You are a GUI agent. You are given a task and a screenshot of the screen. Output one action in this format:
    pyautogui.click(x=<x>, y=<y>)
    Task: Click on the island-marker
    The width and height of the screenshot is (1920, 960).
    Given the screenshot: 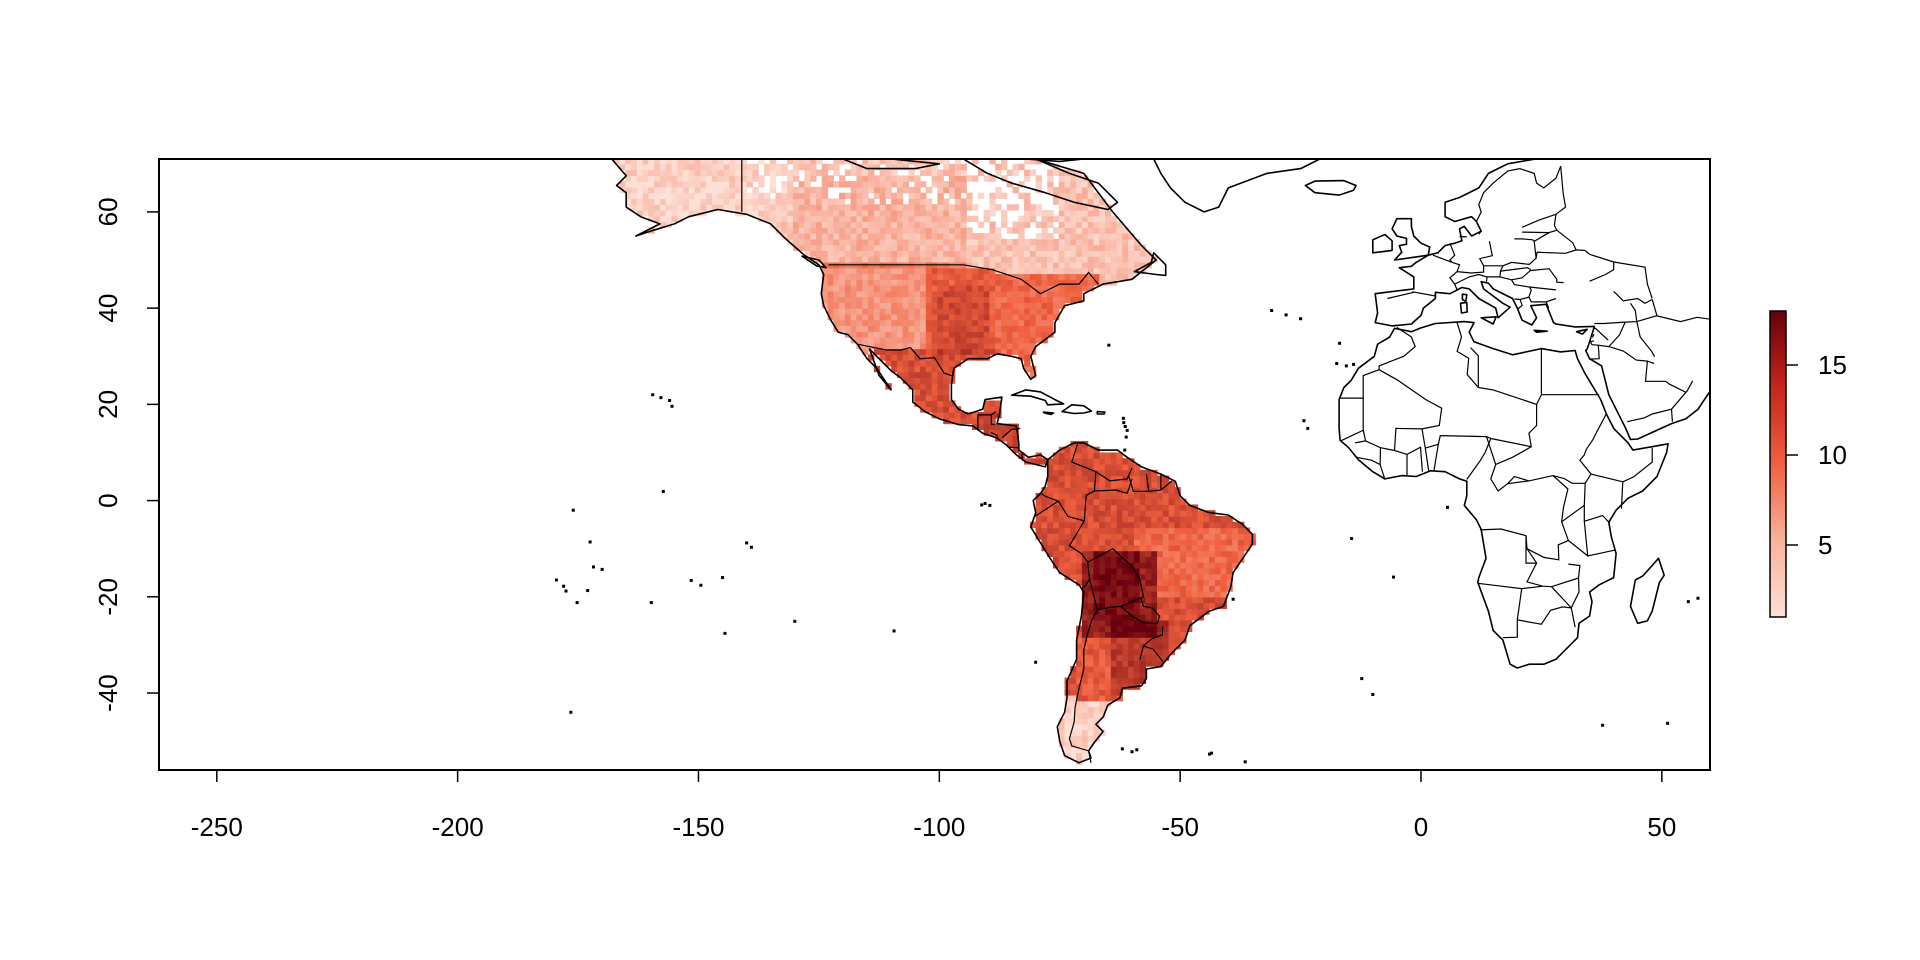 What is the action you would take?
    pyautogui.click(x=588, y=591)
    